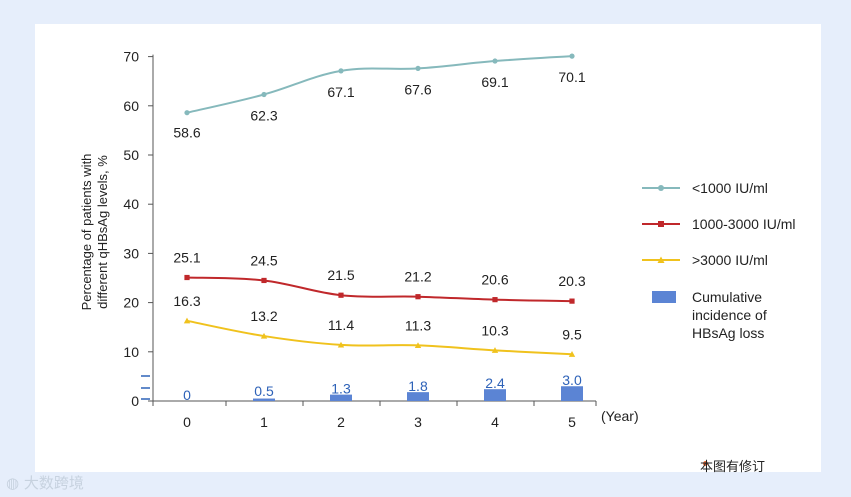 The height and width of the screenshot is (497, 851). Describe the element at coordinates (131, 106) in the screenshot. I see `y-tick-label: 60` at that location.